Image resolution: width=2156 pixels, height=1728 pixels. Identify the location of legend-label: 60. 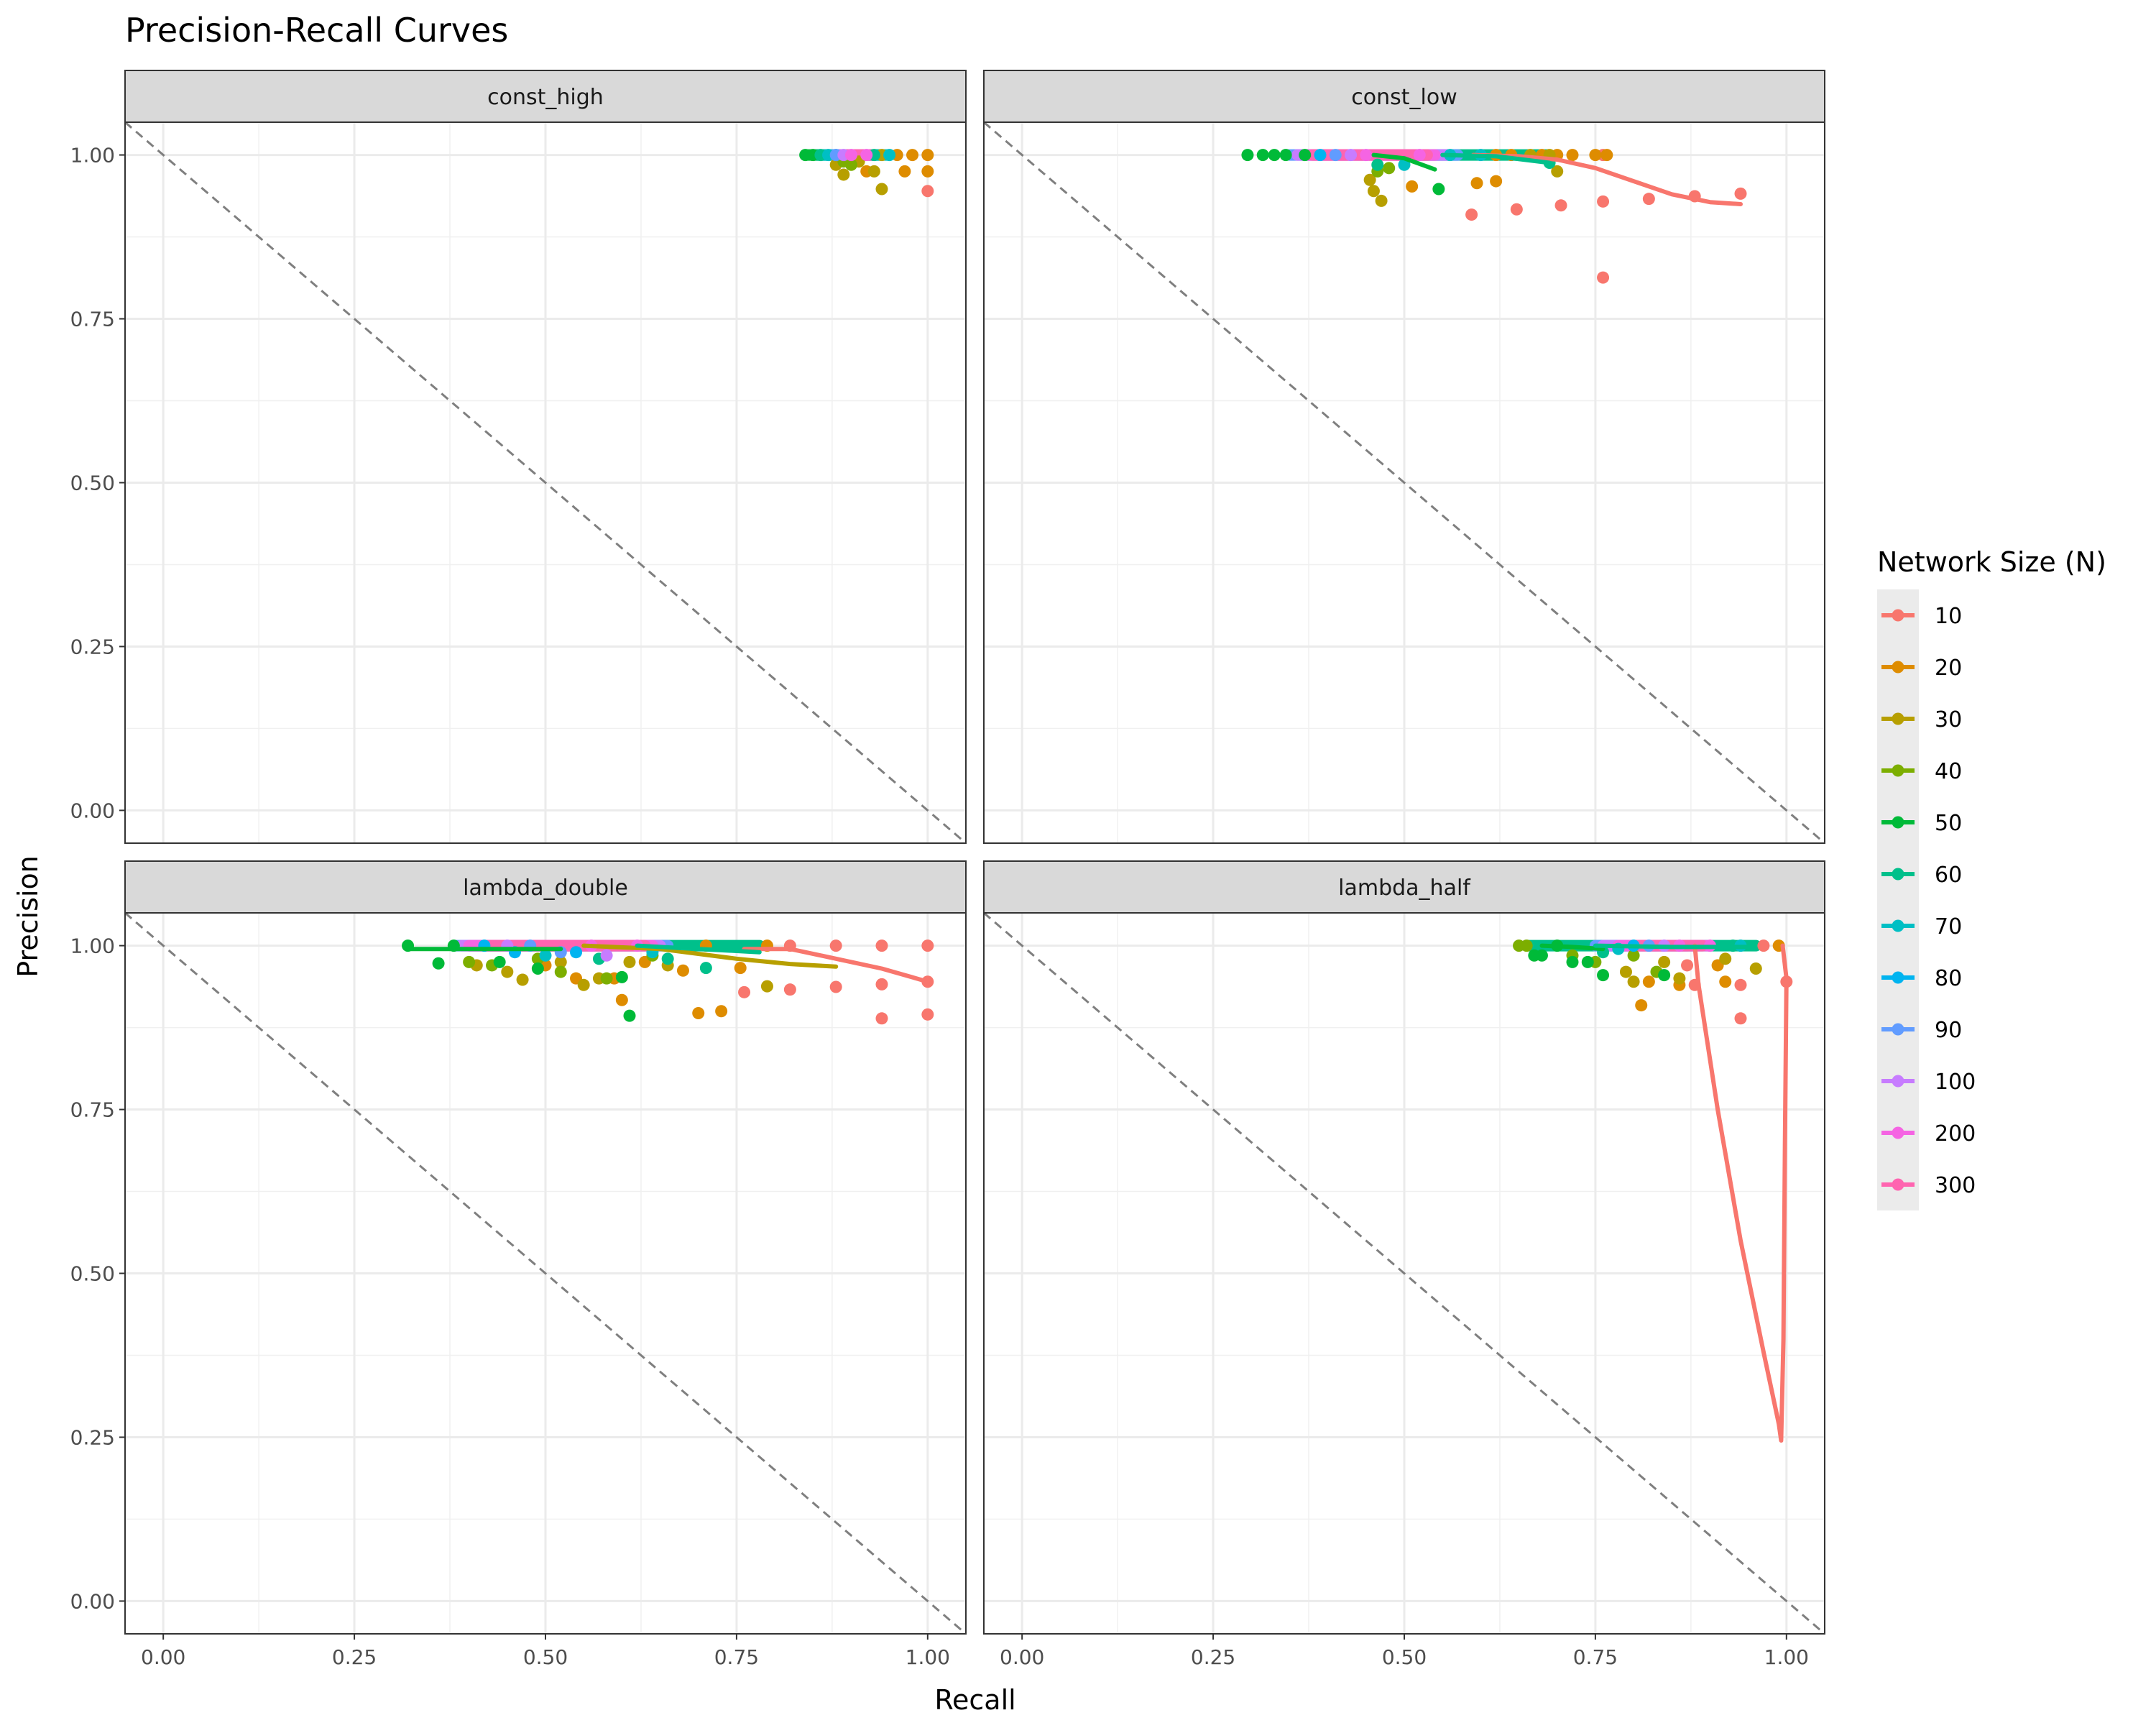
(1949, 875).